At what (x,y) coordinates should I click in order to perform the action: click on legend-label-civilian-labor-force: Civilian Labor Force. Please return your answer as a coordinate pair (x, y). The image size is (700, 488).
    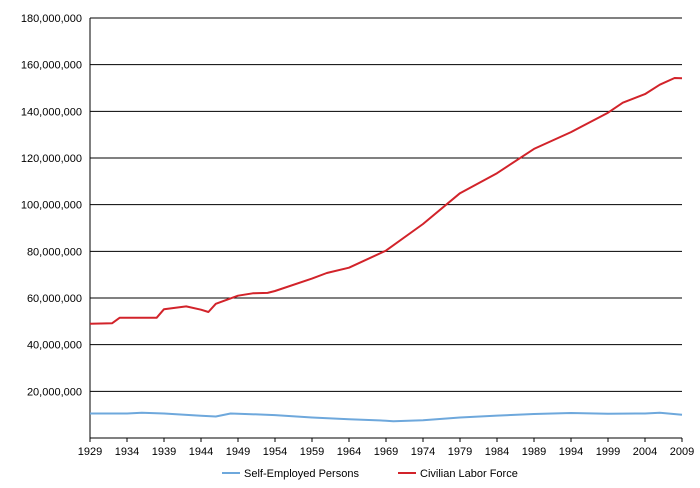
    Looking at the image, I should click on (469, 474).